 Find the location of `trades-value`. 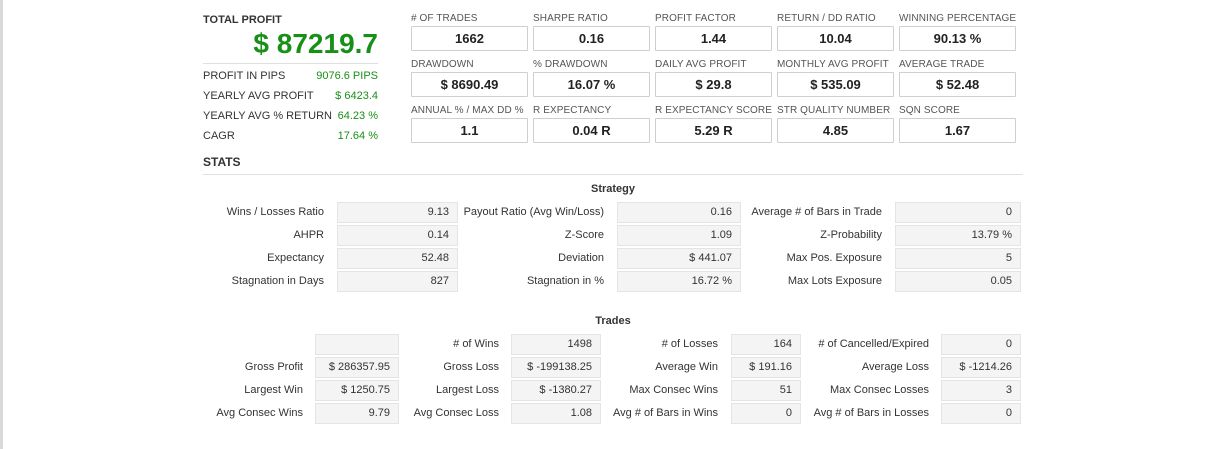

trades-value is located at coordinates (357, 344).